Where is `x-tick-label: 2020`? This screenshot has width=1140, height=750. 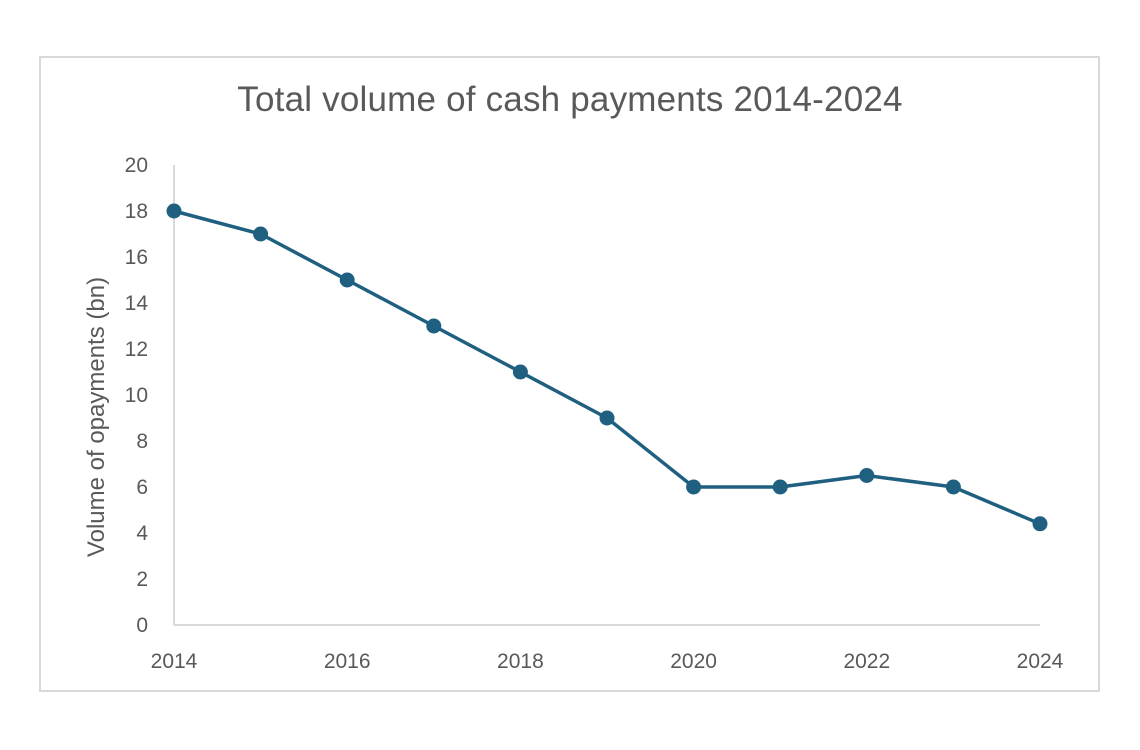
x-tick-label: 2020 is located at coordinates (693, 661).